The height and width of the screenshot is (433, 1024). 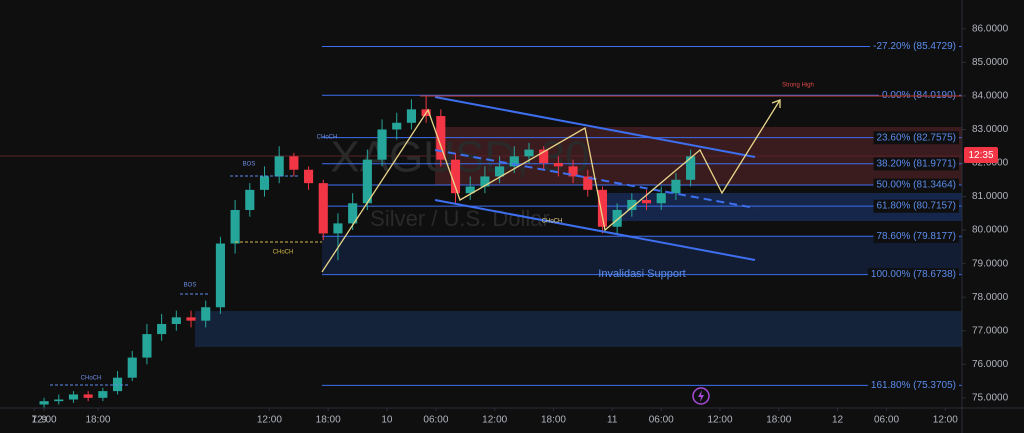 I want to click on y-tick-label: 83.0000, so click(x=990, y=129).